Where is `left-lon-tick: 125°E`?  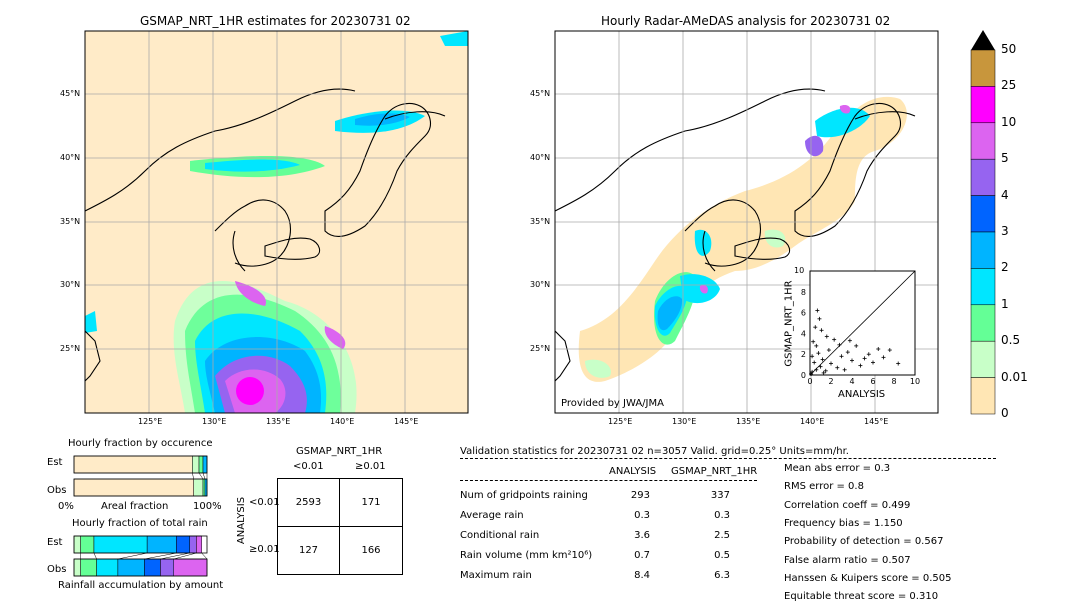
left-lon-tick: 125°E is located at coordinates (150, 421).